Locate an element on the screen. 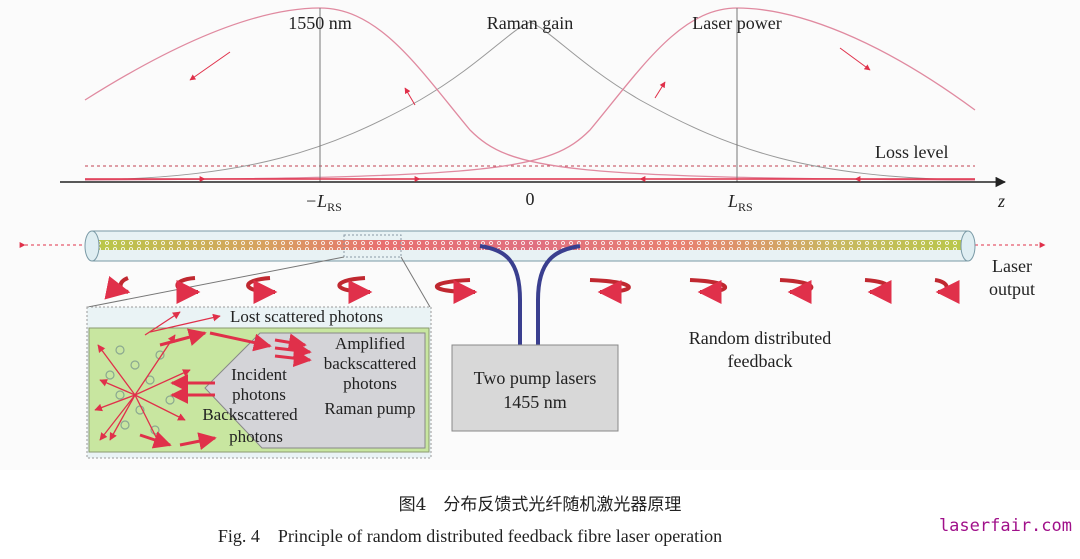  feedback-arrows is located at coordinates (532, 289).